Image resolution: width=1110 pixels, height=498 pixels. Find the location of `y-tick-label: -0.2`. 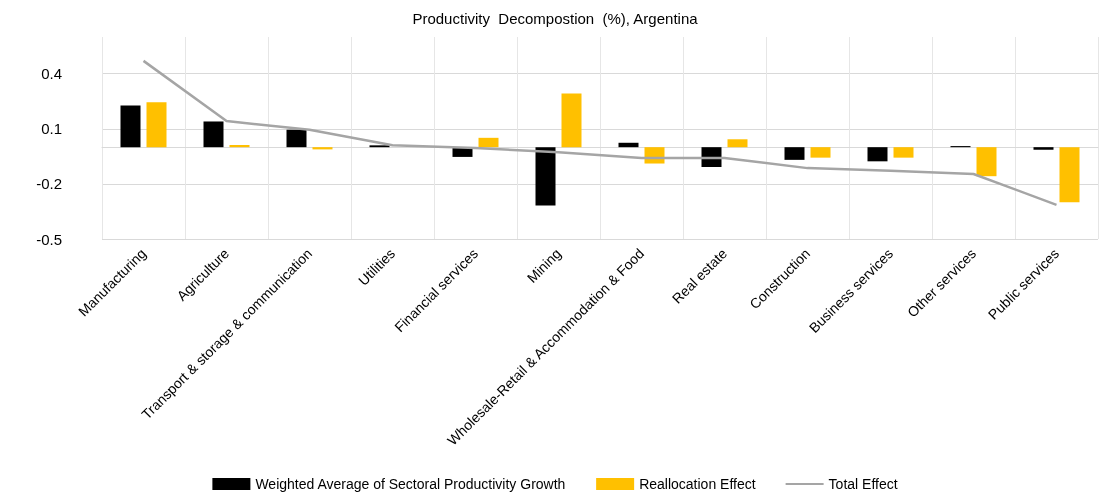

y-tick-label: -0.2 is located at coordinates (49, 184).